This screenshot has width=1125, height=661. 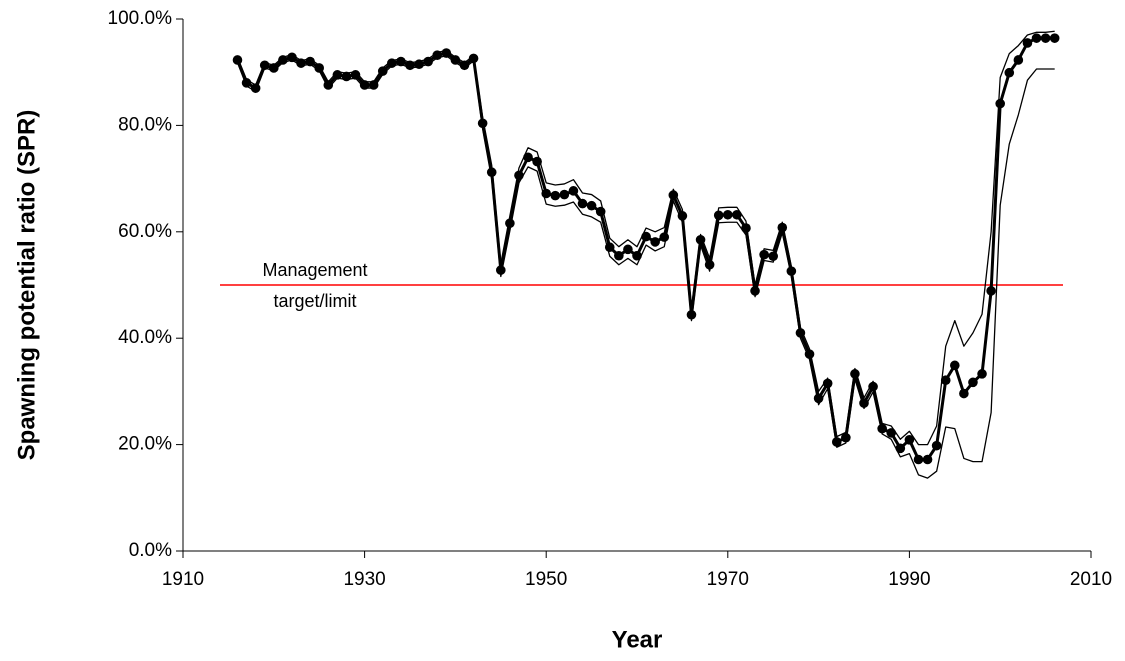 What do you see at coordinates (1091, 579) in the screenshot?
I see `x-tick-label: 2010` at bounding box center [1091, 579].